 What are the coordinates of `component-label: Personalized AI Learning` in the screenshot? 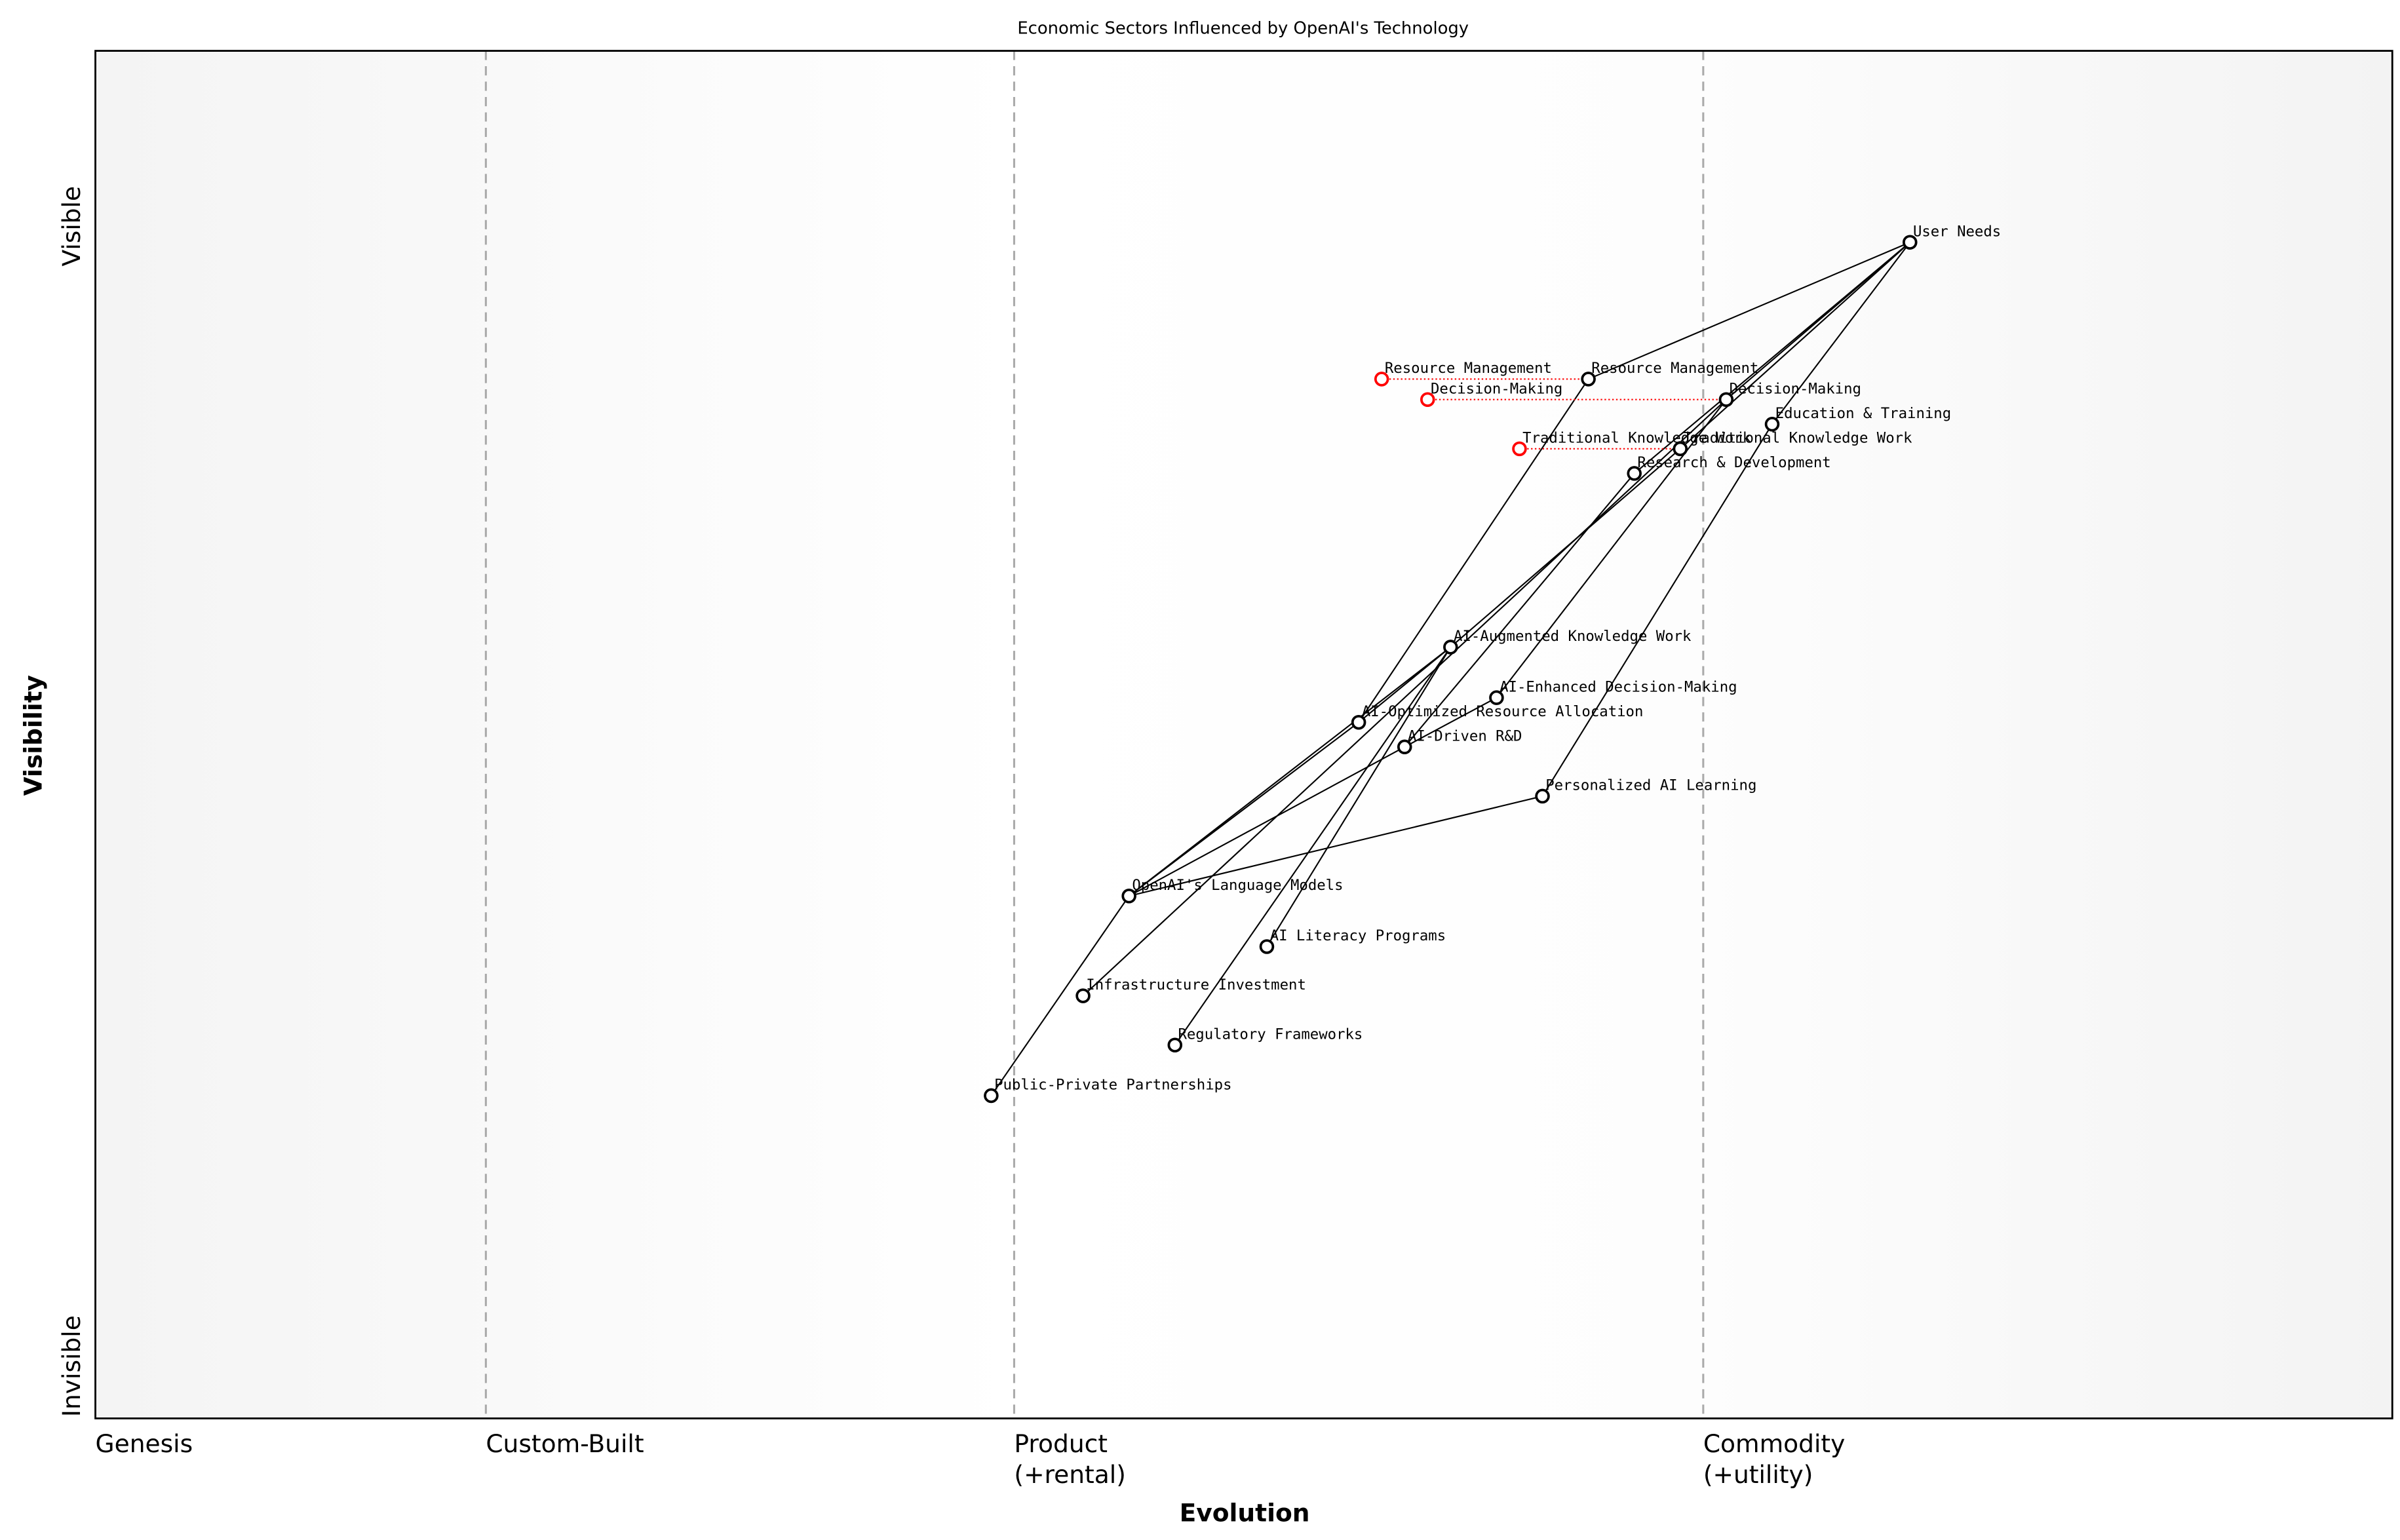 It's located at (1650, 785).